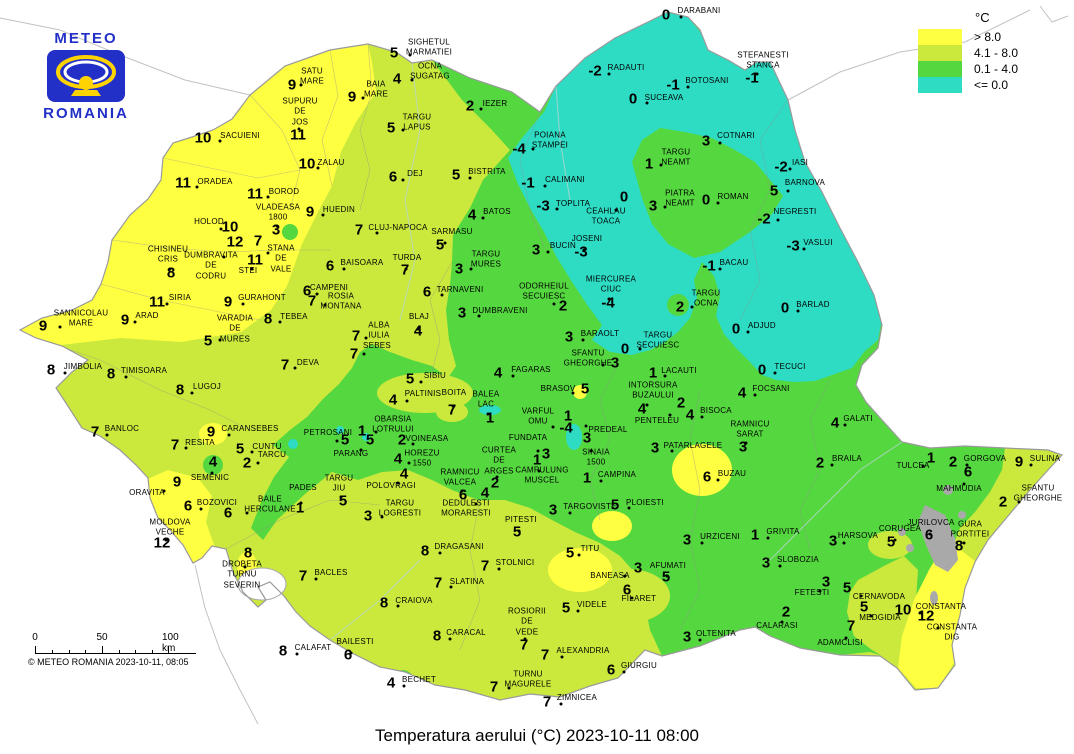 The height and width of the screenshot is (754, 1074). I want to click on station-name: ORAVITA, so click(147, 492).